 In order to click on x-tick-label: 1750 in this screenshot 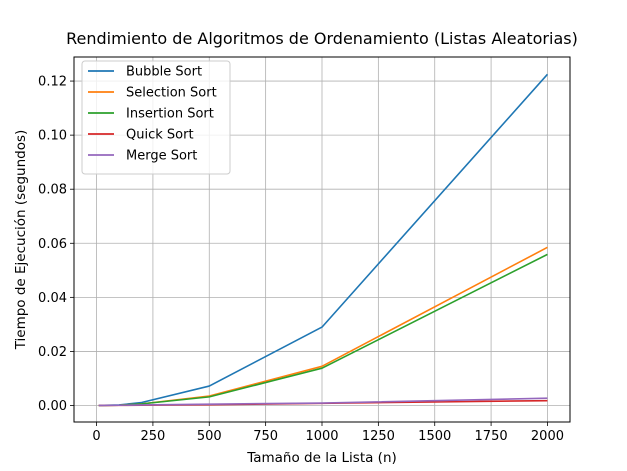, I will do `click(491, 436)`.